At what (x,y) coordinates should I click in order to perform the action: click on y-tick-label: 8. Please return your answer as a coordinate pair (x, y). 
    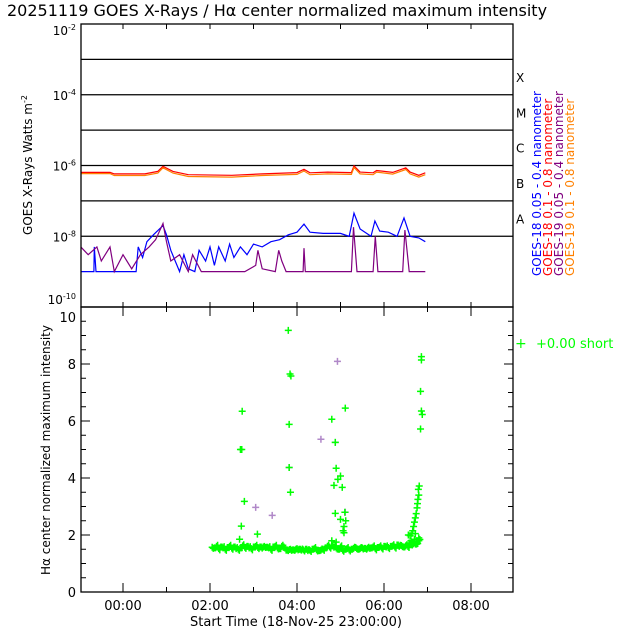
    Looking at the image, I should click on (72, 365).